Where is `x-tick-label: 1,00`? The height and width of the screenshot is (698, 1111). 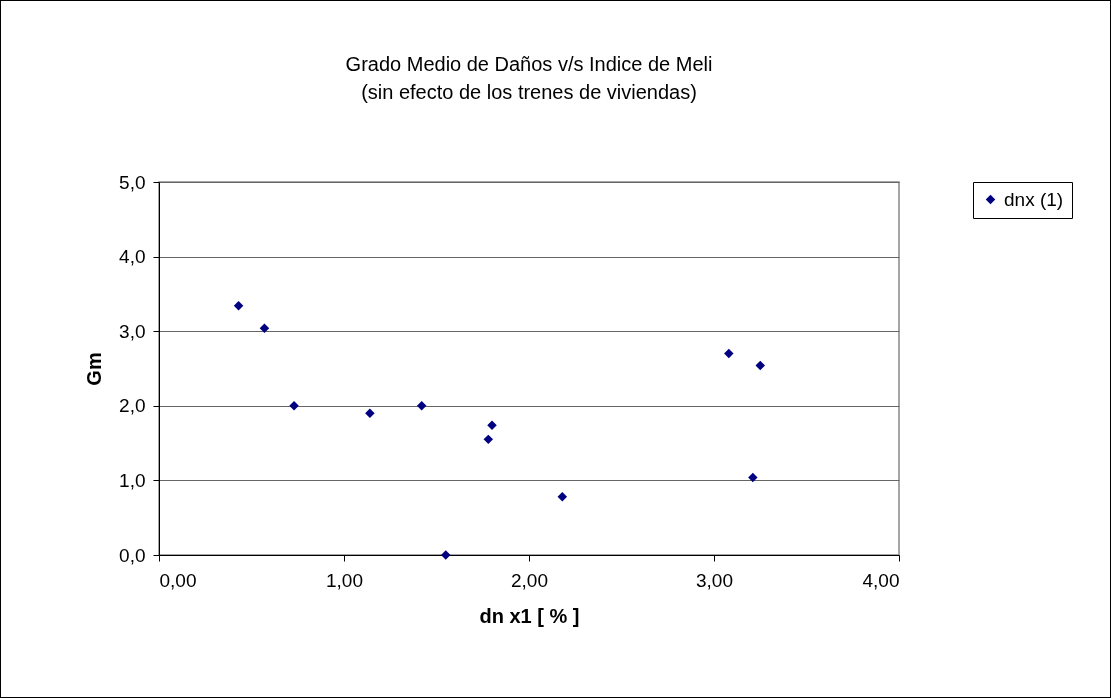
x-tick-label: 1,00 is located at coordinates (344, 580).